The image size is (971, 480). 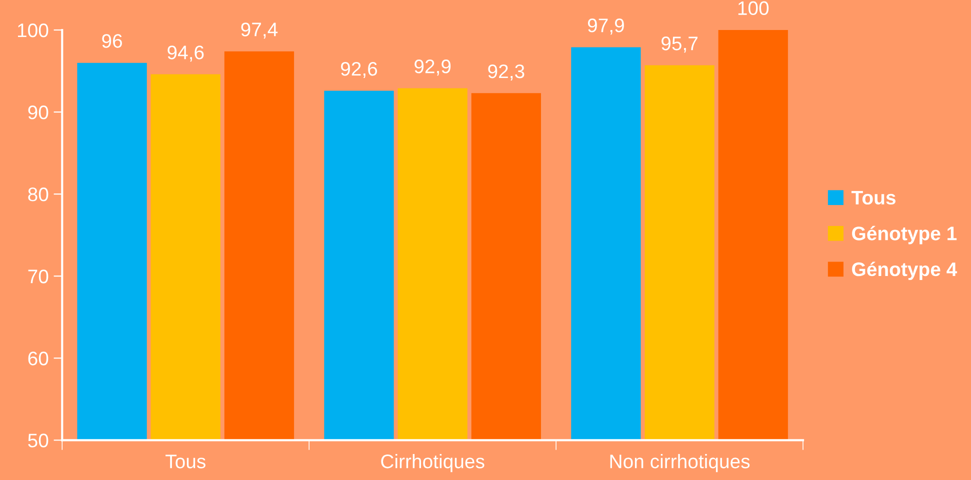 What do you see at coordinates (753, 8) in the screenshot?
I see `data-label: 100` at bounding box center [753, 8].